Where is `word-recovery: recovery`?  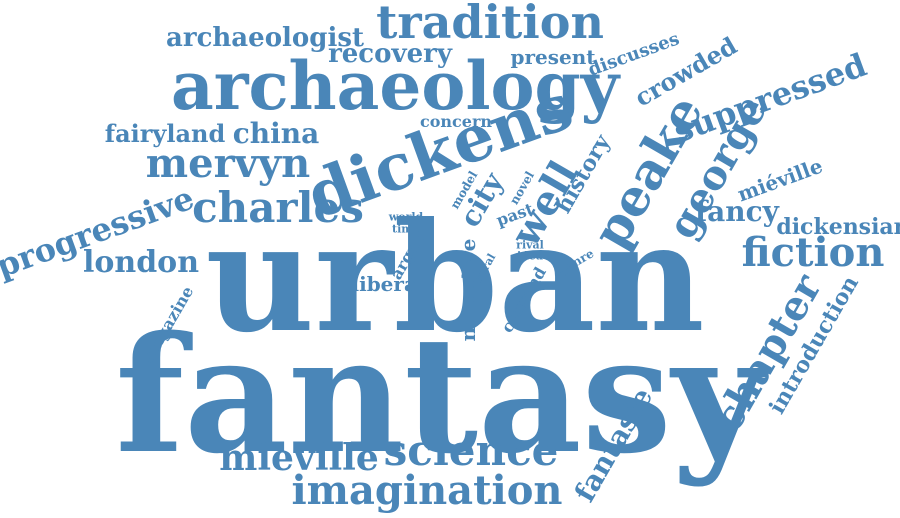
word-recovery: recovery is located at coordinates (390, 54).